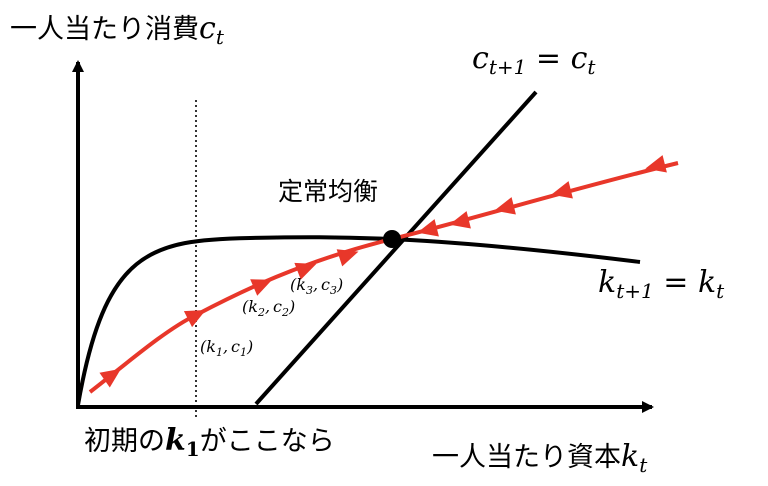 This screenshot has width=768, height=486. I want to click on point-label-k2-c2: (k2, c2), so click(268, 308).